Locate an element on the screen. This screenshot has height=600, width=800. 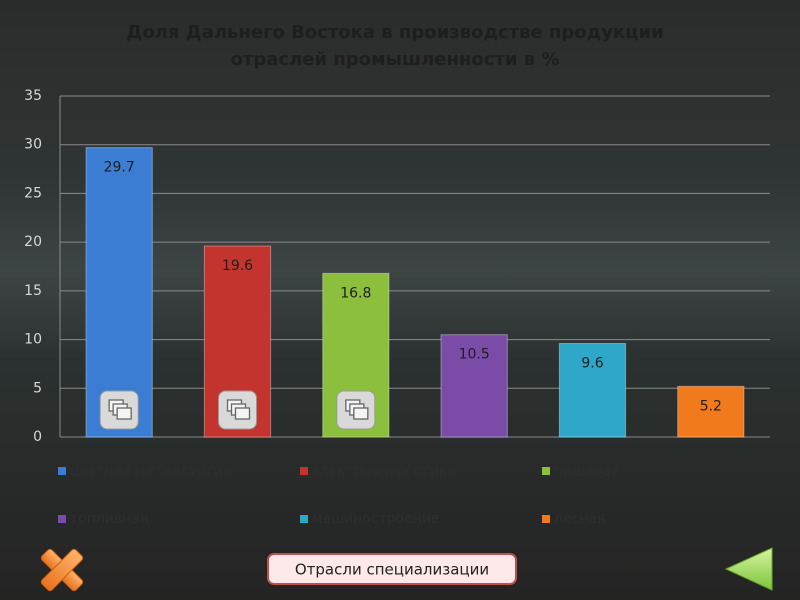
data-label: 29.7 is located at coordinates (119, 168).